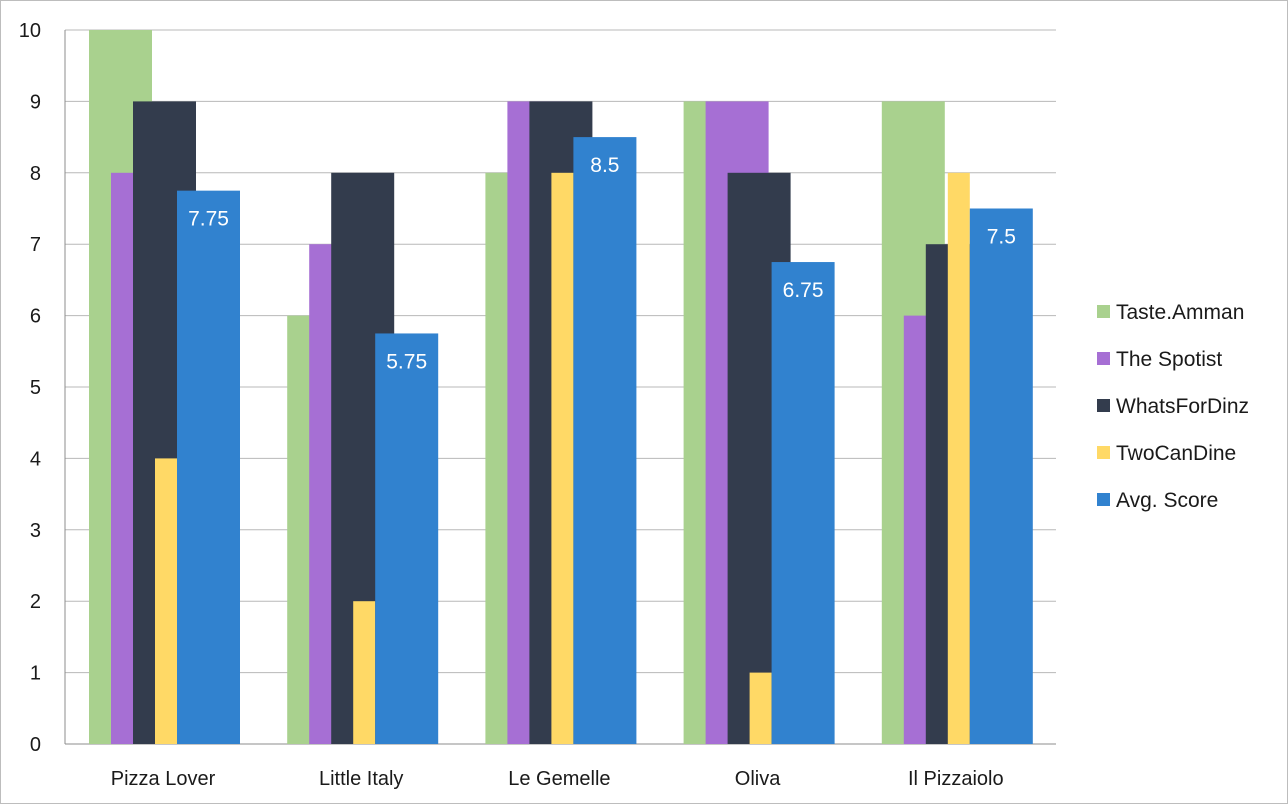 The height and width of the screenshot is (805, 1288). Describe the element at coordinates (1180, 312) in the screenshot. I see `legend-label-taste-amman: Taste.Amman` at that location.